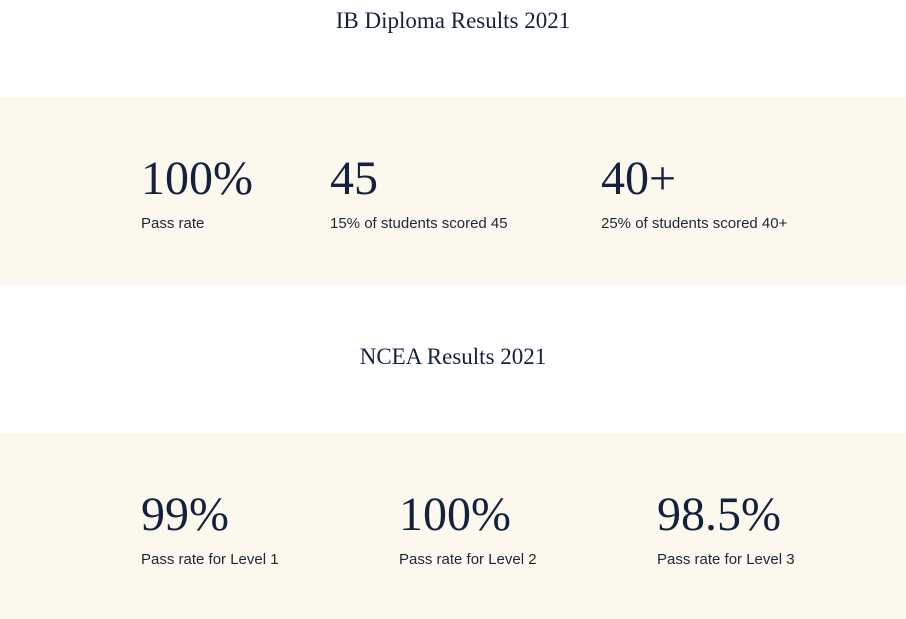 The height and width of the screenshot is (619, 906). I want to click on ib-stat-pass-rate: 100% Pass rate, so click(197, 194).